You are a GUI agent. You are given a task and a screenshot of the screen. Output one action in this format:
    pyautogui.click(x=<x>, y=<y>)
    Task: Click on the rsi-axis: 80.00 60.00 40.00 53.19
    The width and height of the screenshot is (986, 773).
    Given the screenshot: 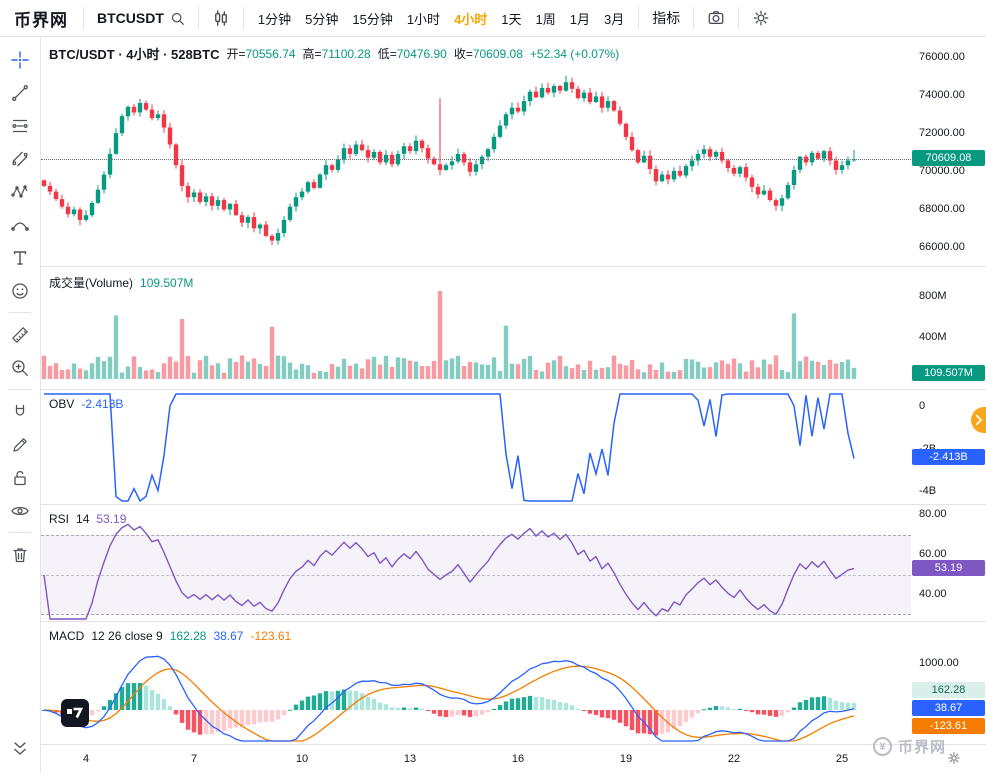 What is the action you would take?
    pyautogui.click(x=948, y=563)
    